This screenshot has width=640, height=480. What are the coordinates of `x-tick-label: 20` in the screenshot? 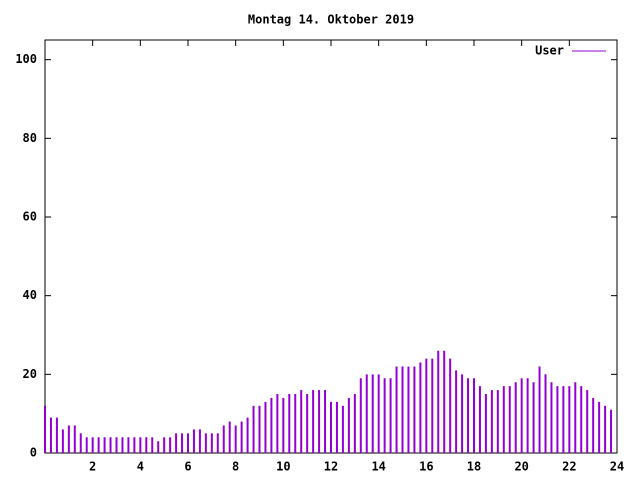 It's located at (521, 467).